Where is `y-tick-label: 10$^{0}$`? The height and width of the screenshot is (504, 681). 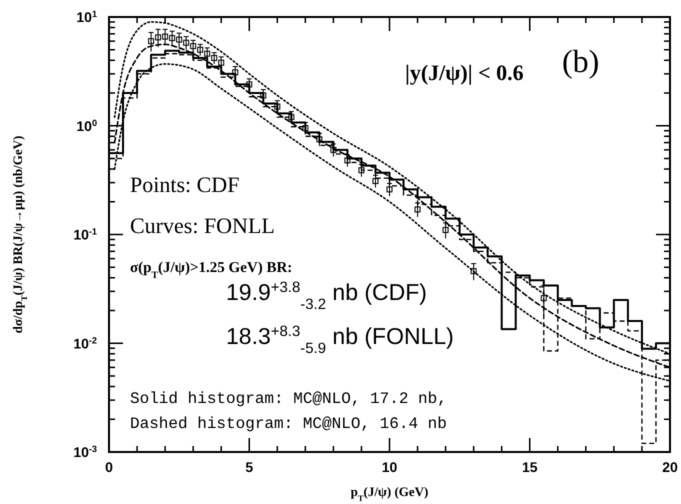
y-tick-label: 10$^{0}$ is located at coordinates (86, 126).